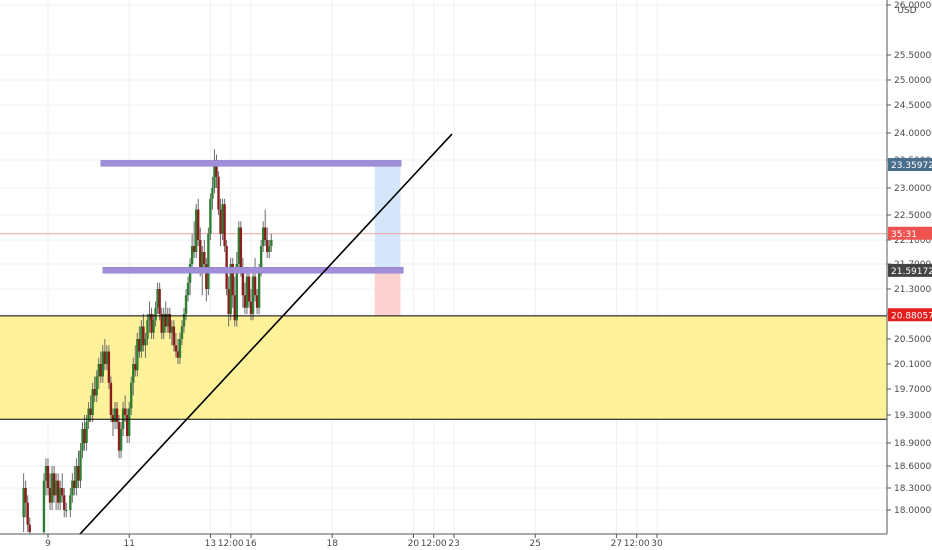 This screenshot has width=932, height=550. Describe the element at coordinates (904, 235) in the screenshot. I see `price-tag-label: 35:31` at that location.